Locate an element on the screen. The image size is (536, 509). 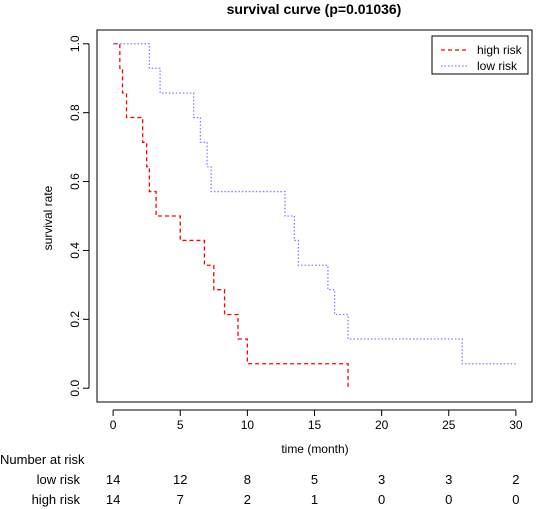
risk-count: 7 is located at coordinates (180, 499).